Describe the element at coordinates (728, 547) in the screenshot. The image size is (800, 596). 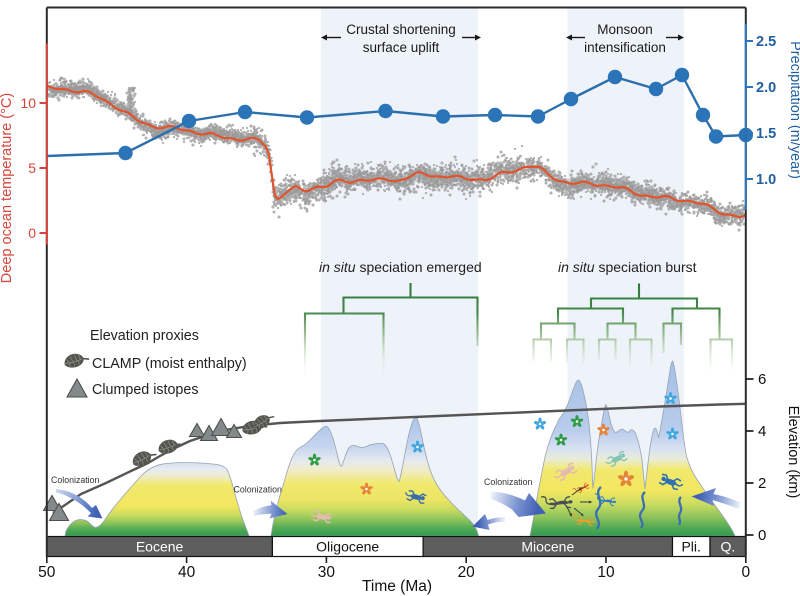
I see `svg-text: Q.` at that location.